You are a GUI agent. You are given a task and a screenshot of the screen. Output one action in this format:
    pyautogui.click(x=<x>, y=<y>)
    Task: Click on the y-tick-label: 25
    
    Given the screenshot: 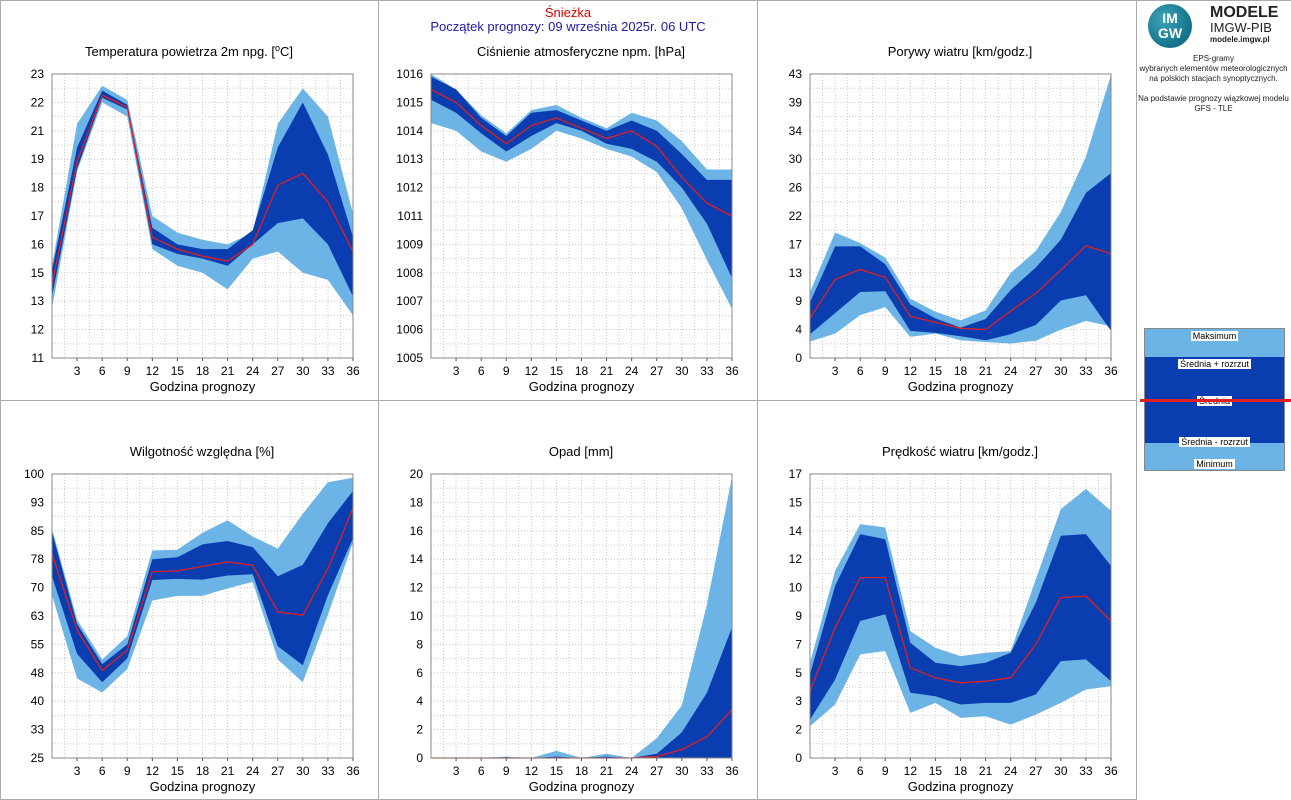 What is the action you would take?
    pyautogui.click(x=38, y=758)
    